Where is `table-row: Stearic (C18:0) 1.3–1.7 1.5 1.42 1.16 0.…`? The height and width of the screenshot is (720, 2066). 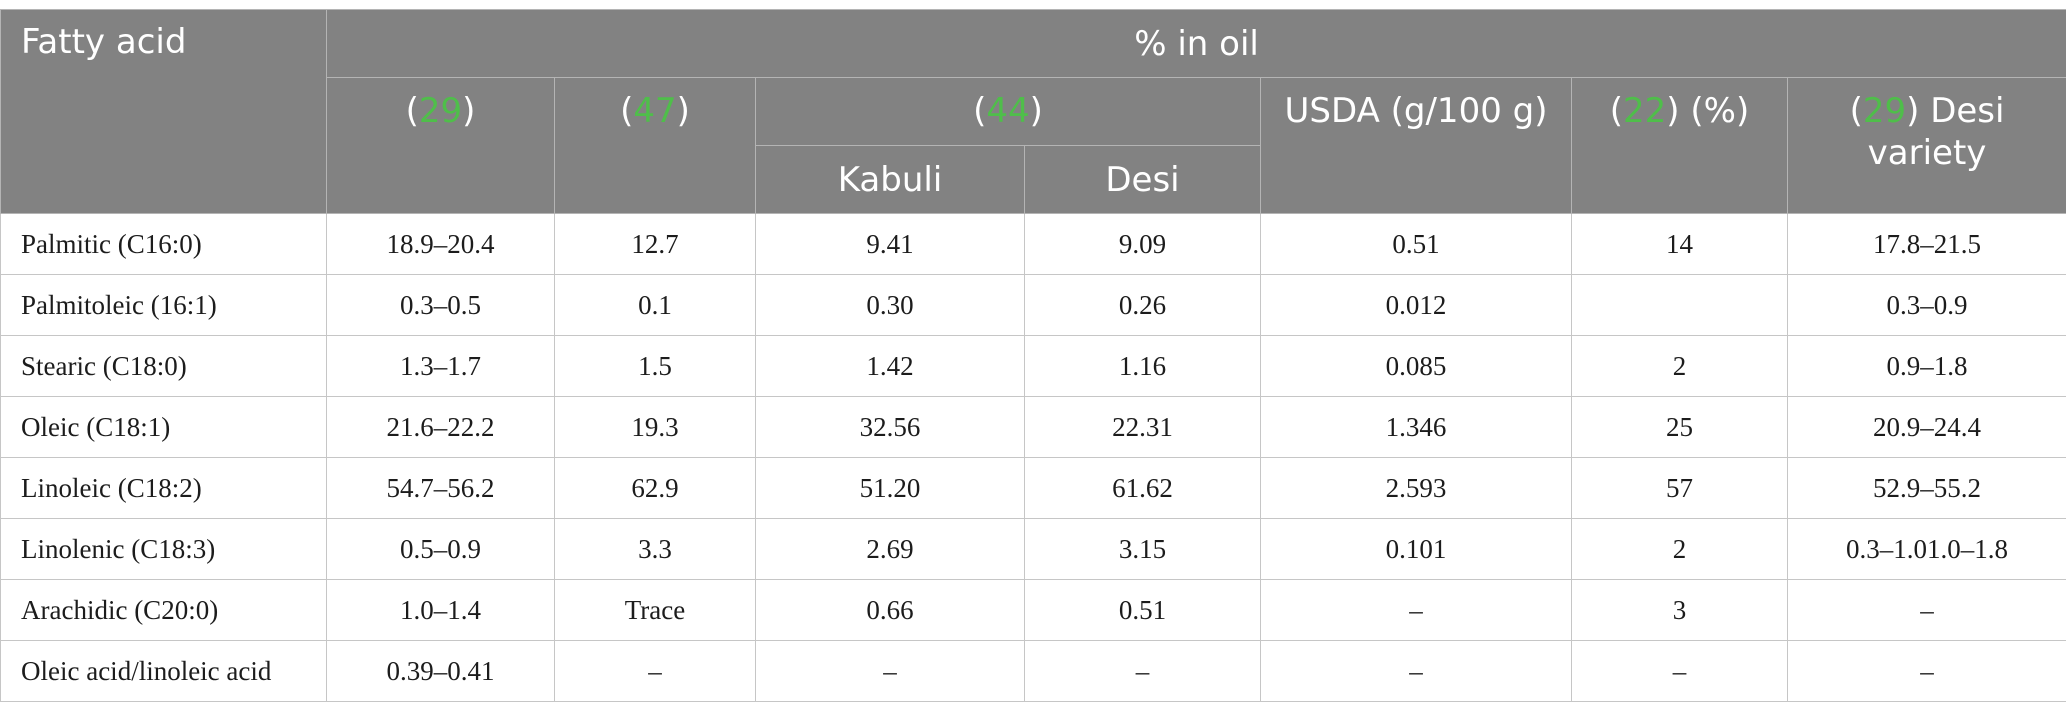
table-row: Stearic (C18:0) 1.3–1.7 1.5 1.42 1.16 0.… is located at coordinates (1033, 366).